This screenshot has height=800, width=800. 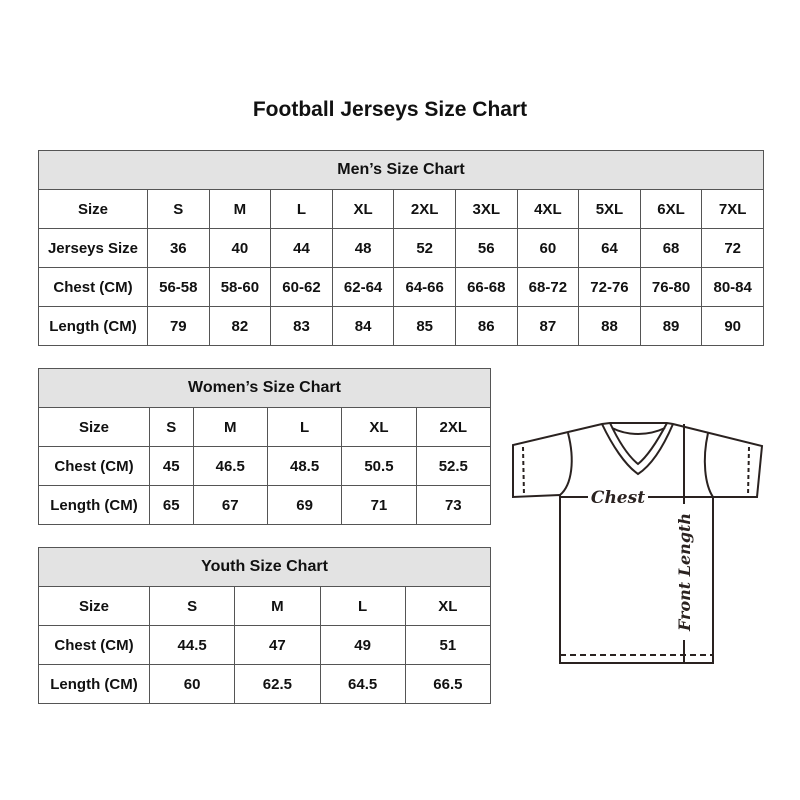 I want to click on table-cell: 56-58, so click(x=178, y=287).